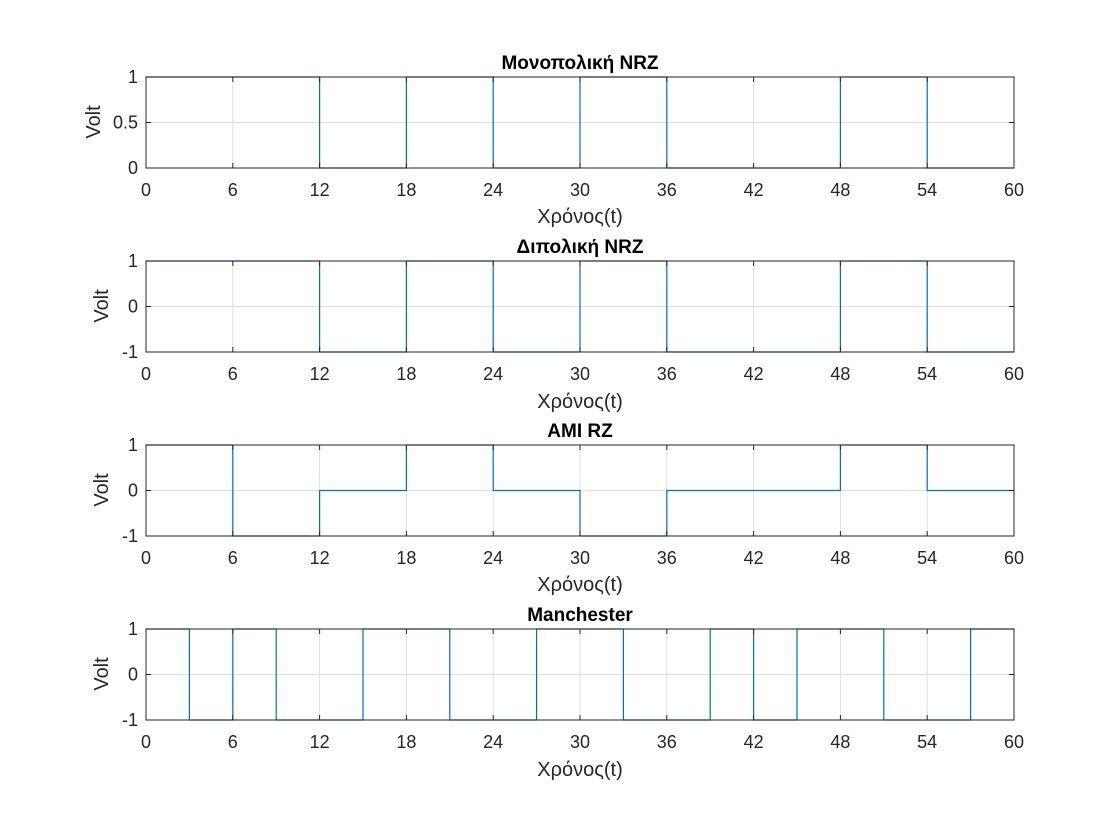 The height and width of the screenshot is (840, 1120). Describe the element at coordinates (125, 123) in the screenshot. I see `y-tick-label: 0.5` at that location.